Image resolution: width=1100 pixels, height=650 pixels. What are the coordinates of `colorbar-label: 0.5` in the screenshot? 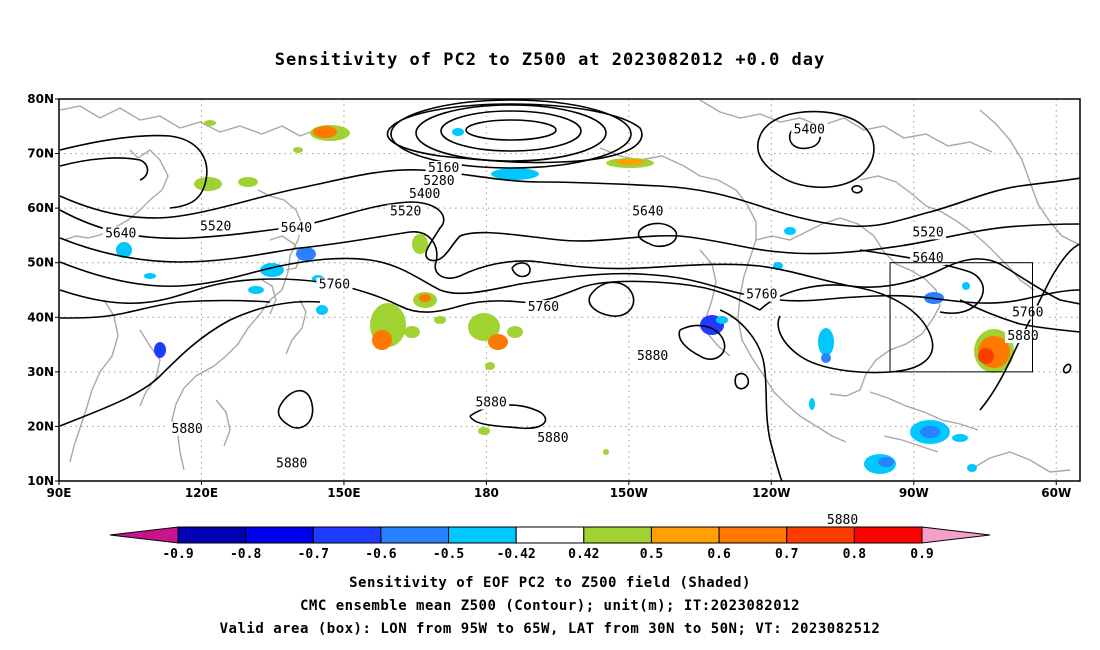 It's located at (651, 554).